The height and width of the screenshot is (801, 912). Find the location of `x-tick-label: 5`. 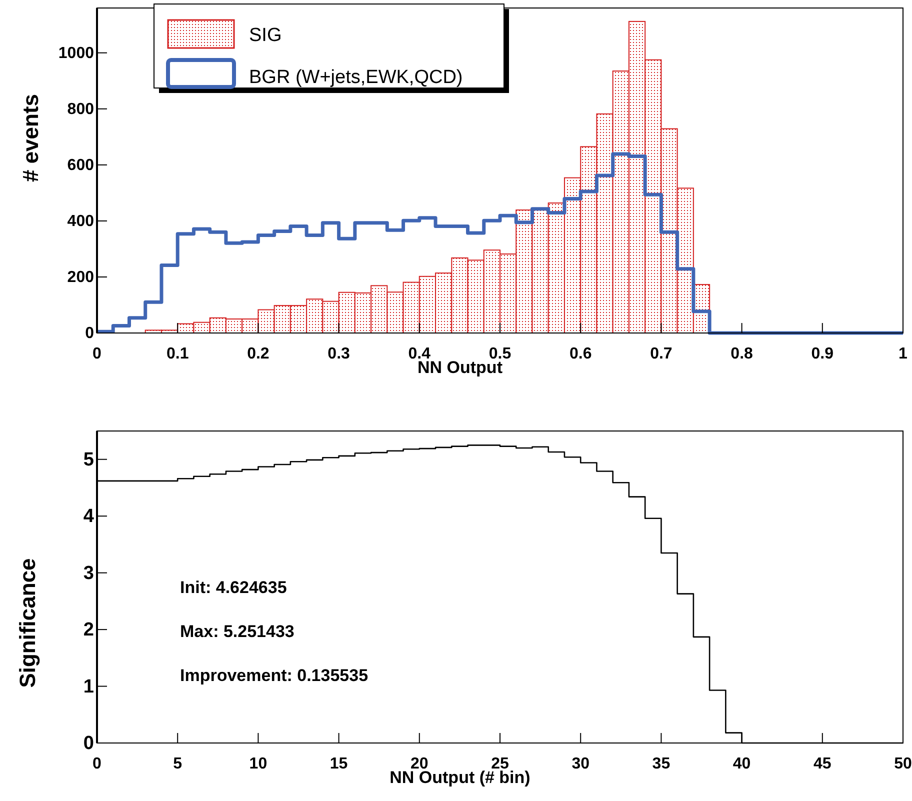

x-tick-label: 5 is located at coordinates (177, 763).